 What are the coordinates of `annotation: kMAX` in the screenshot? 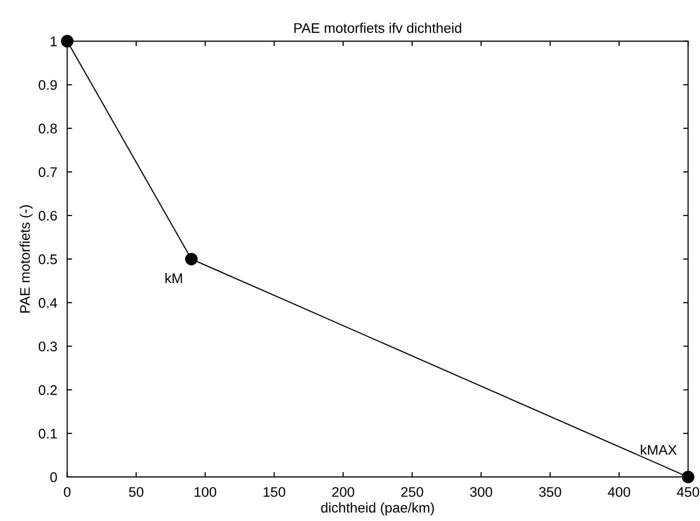 It's located at (658, 449).